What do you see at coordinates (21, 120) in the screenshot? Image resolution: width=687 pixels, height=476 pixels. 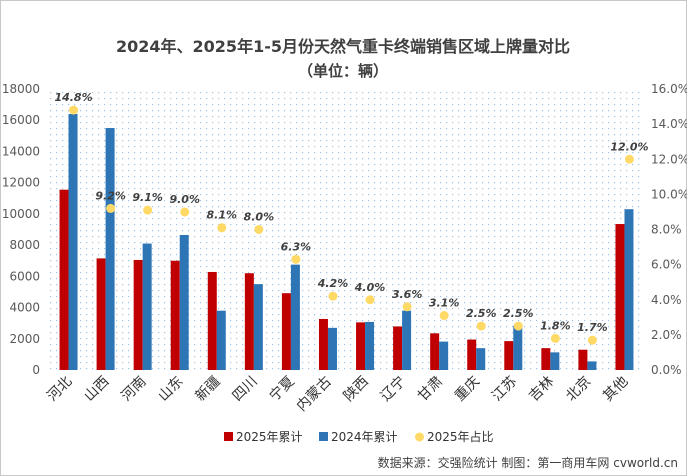 I see `y-tick-label: 16000` at bounding box center [21, 120].